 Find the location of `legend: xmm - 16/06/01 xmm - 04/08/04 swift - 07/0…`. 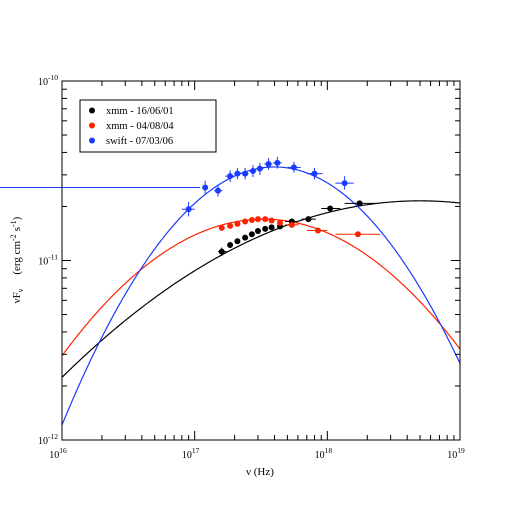

legend: xmm - 16/06/01 xmm - 04/08/04 swift - 07/0… is located at coordinates (148, 126).